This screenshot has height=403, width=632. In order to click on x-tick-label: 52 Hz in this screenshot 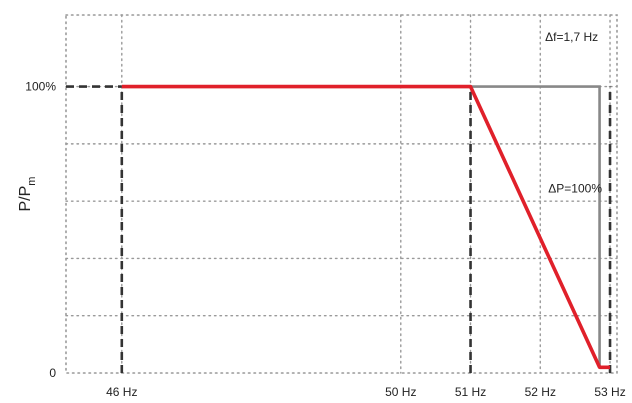, I will do `click(540, 392)`.